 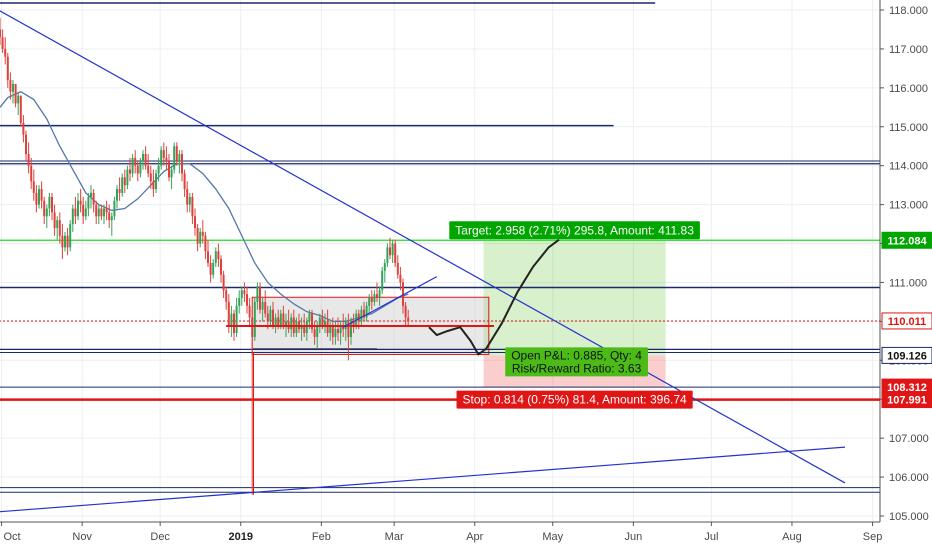 I want to click on price-badge: 109.126, so click(x=906, y=355).